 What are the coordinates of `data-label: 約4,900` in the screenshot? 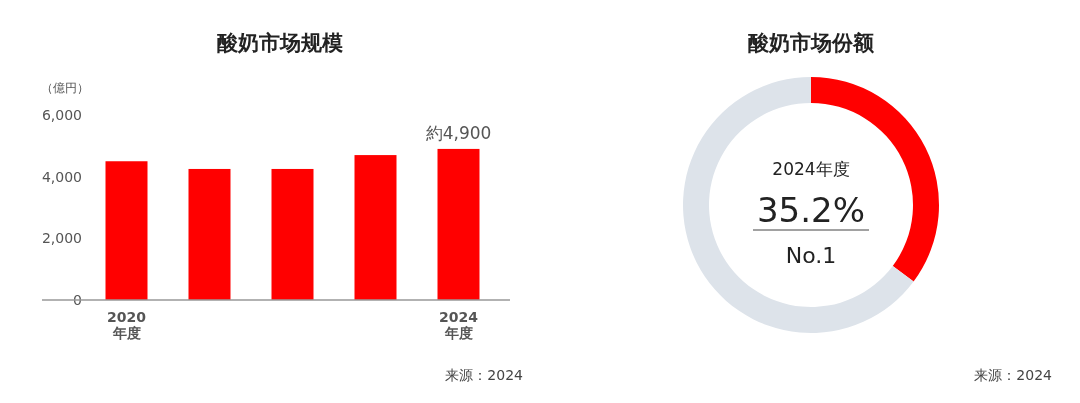 It's located at (458, 132).